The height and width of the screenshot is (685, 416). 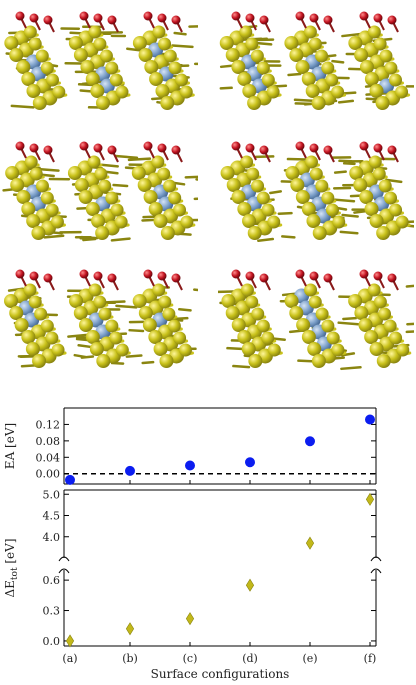 What do you see at coordinates (101, 60) in the screenshot?
I see `structure-panel-a` at bounding box center [101, 60].